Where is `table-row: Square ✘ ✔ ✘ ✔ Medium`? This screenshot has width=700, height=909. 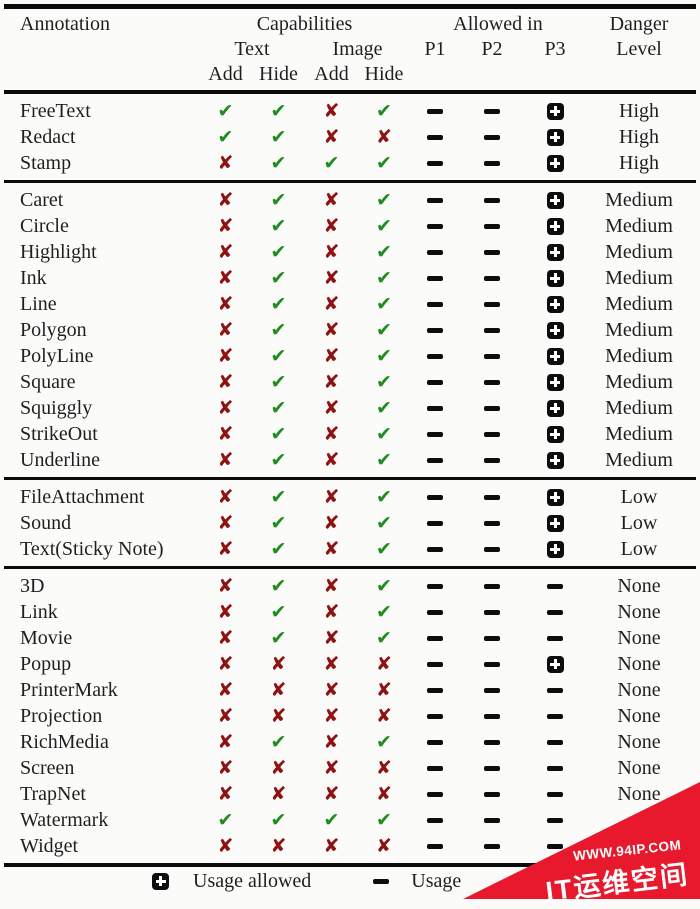
table-row: Square ✘ ✔ ✘ ✔ Medium is located at coordinates (352, 382).